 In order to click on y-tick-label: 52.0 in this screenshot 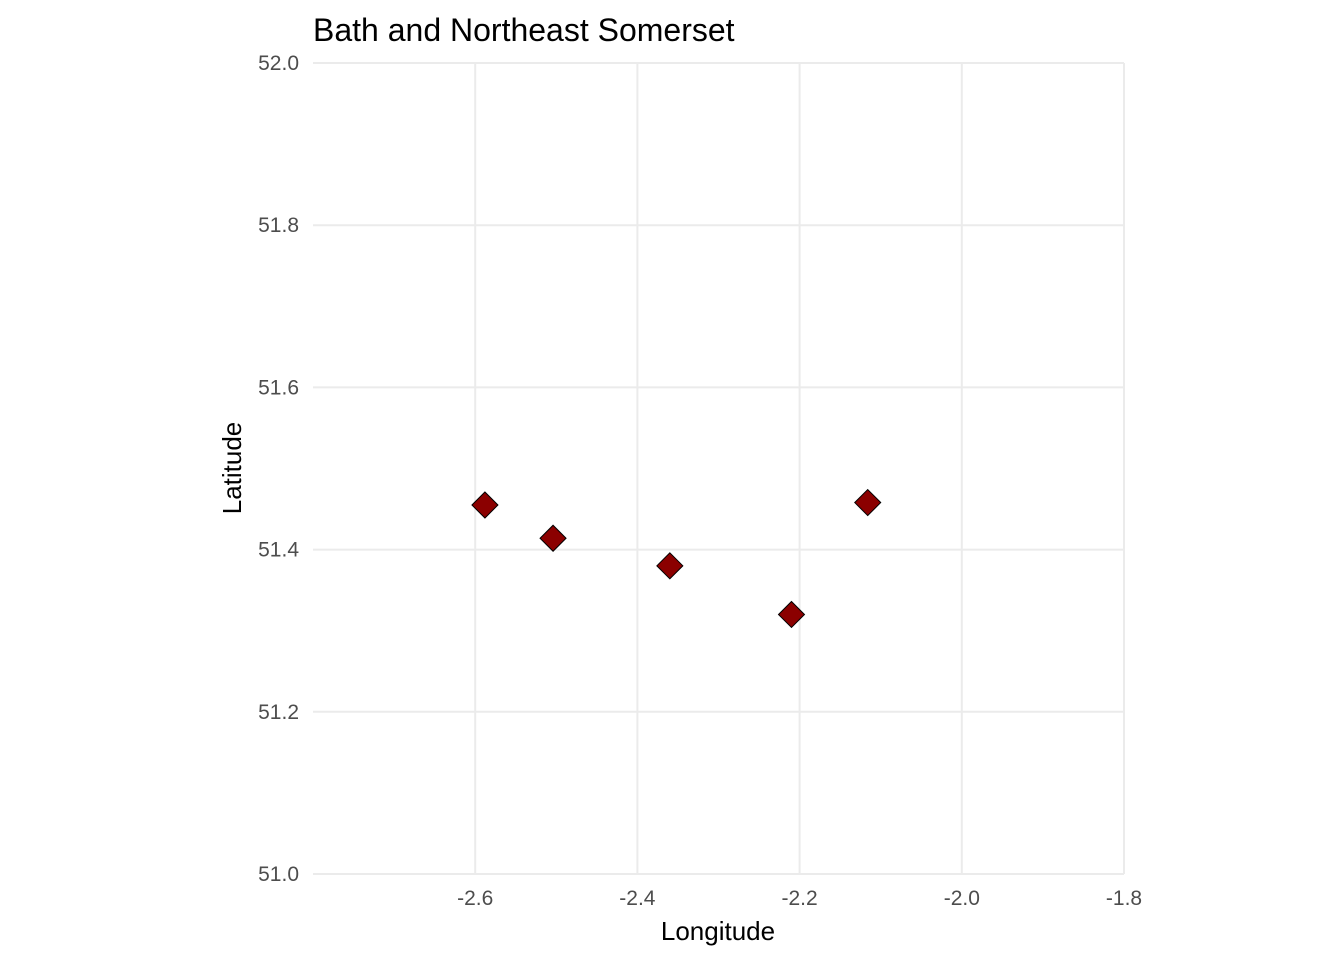, I will do `click(278, 63)`.